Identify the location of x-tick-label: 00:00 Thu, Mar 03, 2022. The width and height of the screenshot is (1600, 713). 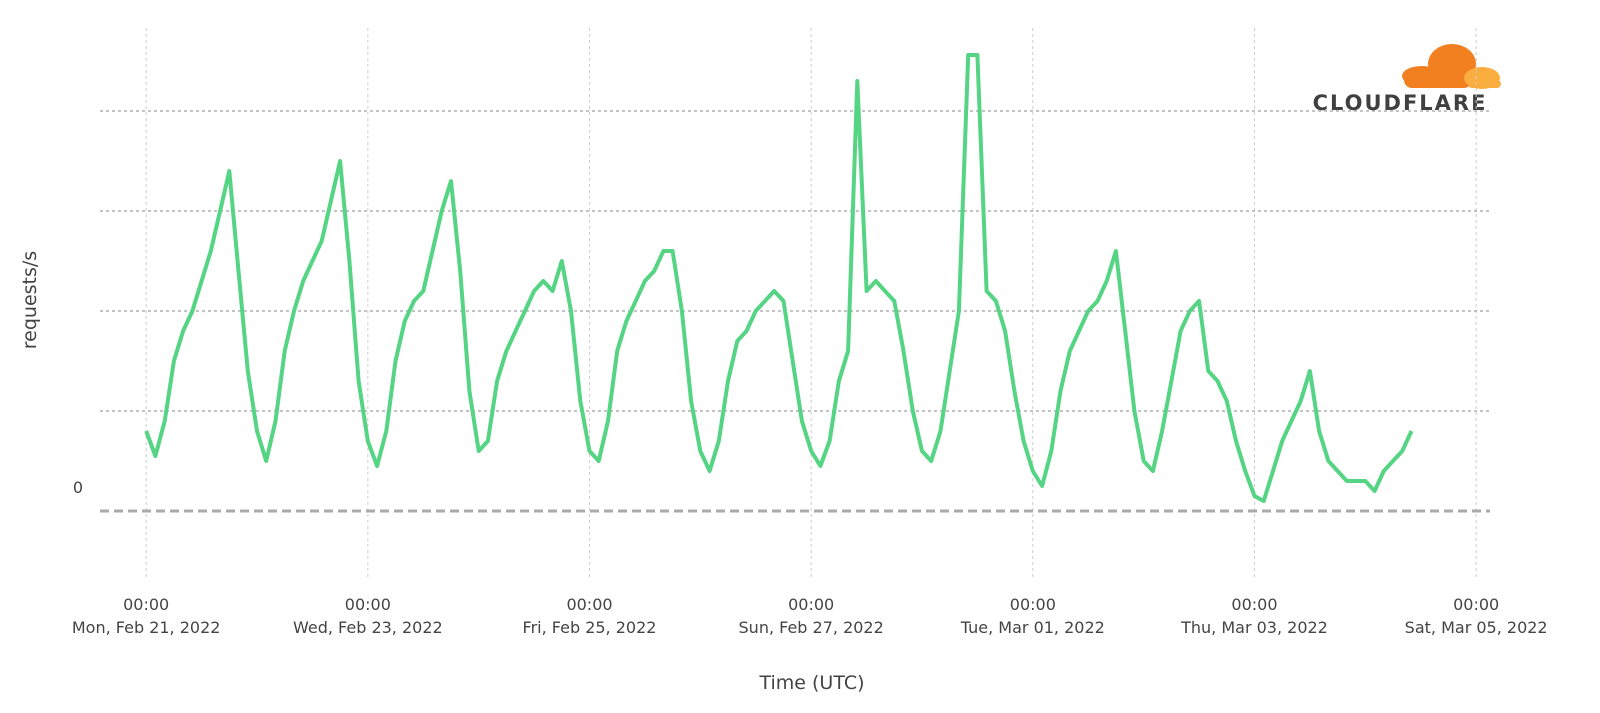
(1254, 616).